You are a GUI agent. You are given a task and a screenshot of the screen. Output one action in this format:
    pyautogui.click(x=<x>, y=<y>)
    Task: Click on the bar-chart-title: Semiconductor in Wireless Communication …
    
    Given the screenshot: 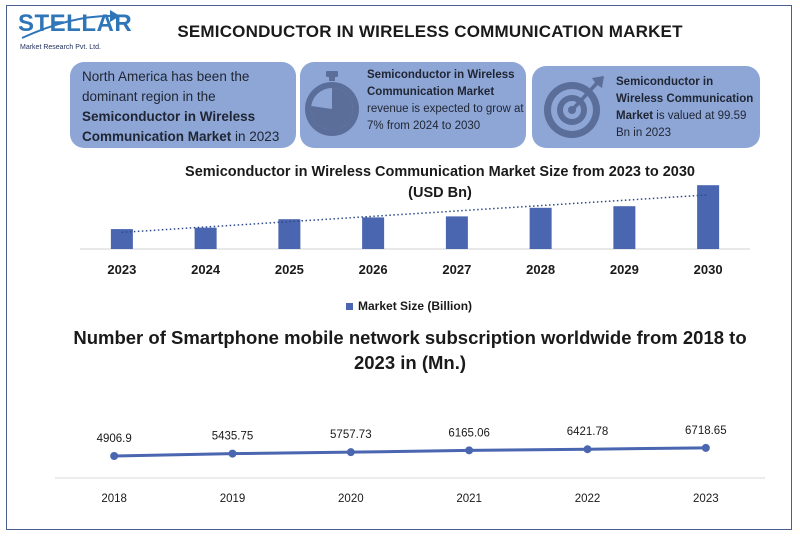 What is the action you would take?
    pyautogui.click(x=440, y=183)
    